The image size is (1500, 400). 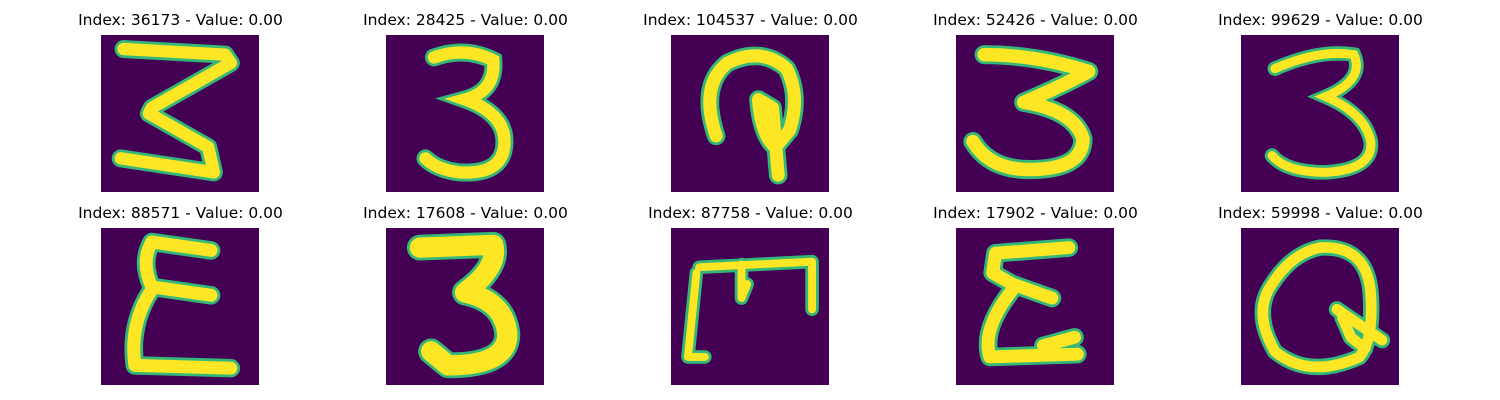 I want to click on panel-3: Index: 104537 - Value: 0.00, so click(x=750, y=96).